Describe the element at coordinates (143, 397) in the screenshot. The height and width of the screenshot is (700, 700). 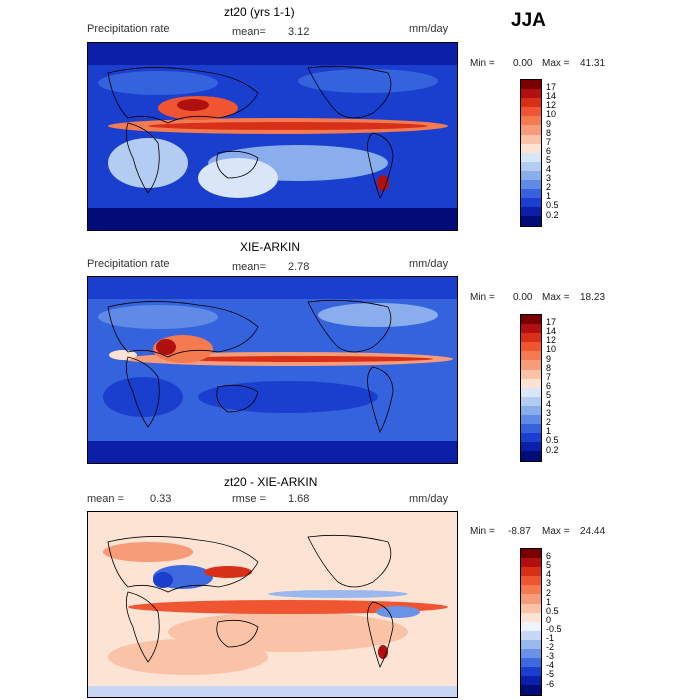
I see `panel2-region-africa` at that location.